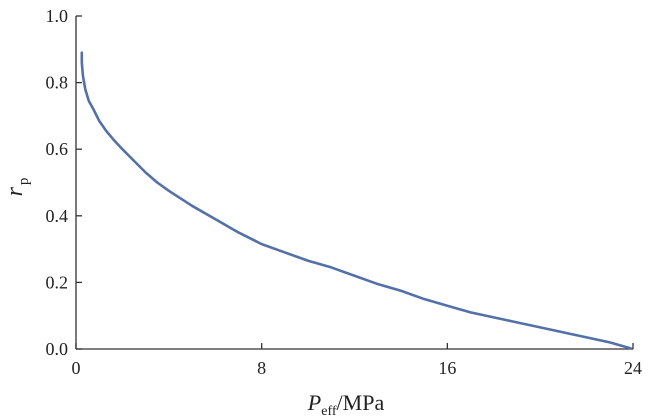  What do you see at coordinates (633, 368) in the screenshot?
I see `x-tick-label: 24` at bounding box center [633, 368].